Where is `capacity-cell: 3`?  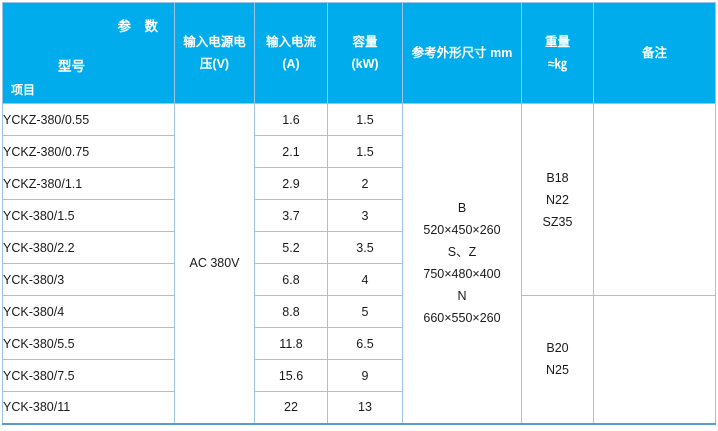 capacity-cell: 3 is located at coordinates (365, 215).